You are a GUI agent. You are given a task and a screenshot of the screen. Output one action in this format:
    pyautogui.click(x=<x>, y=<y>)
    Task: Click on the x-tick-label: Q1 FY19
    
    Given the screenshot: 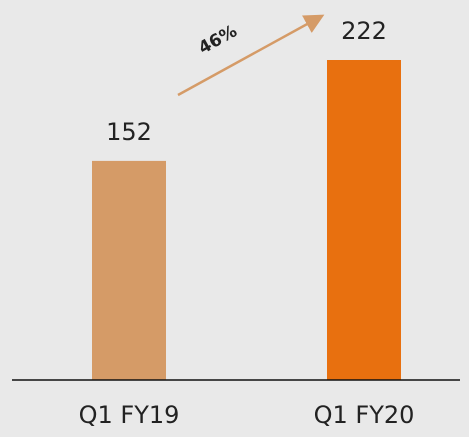 What is the action you would take?
    pyautogui.click(x=129, y=415)
    